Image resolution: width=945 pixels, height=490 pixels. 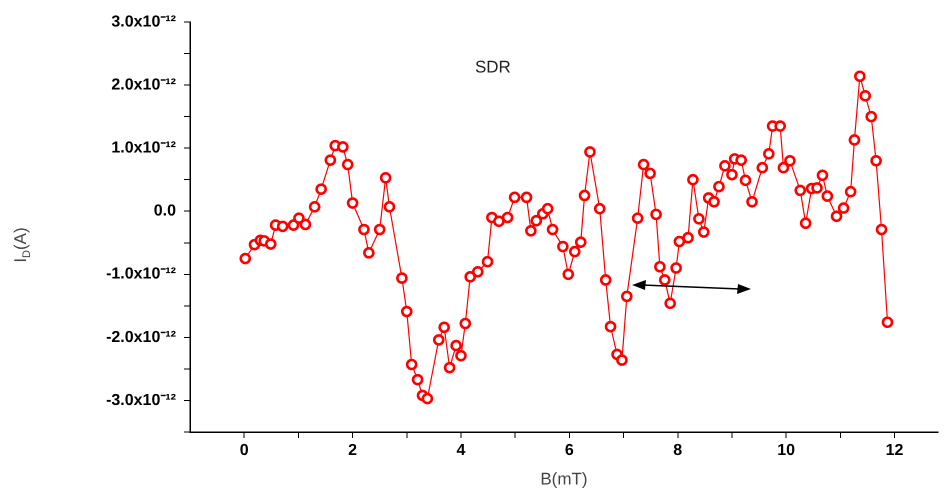 I want to click on x-tick-label: 0, so click(x=244, y=451).